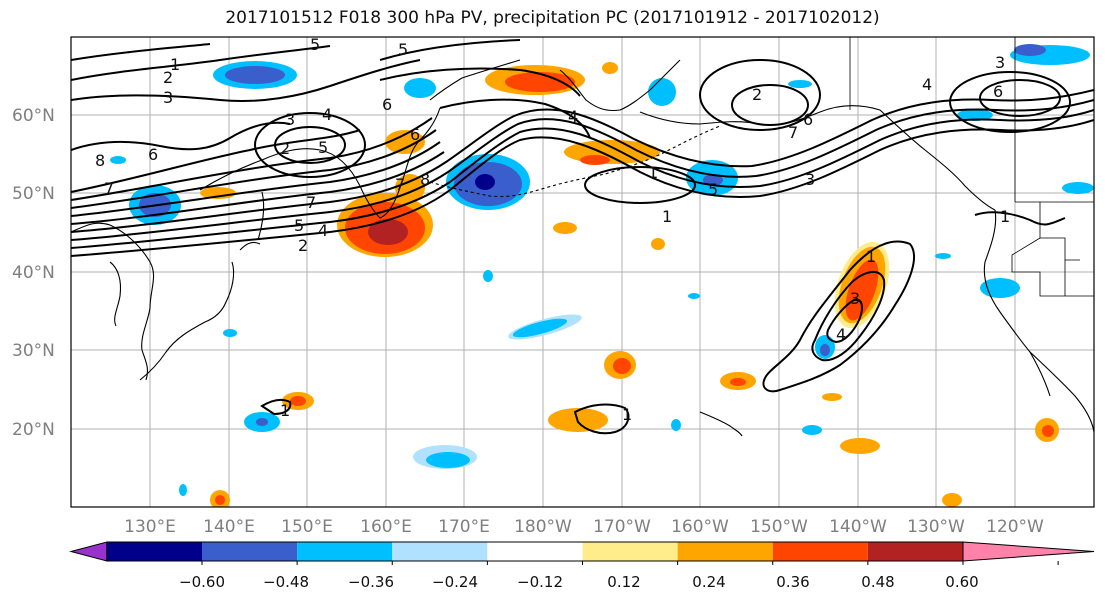  Describe the element at coordinates (708, 582) in the screenshot. I see `colorbar-tick-label: 0.24` at that location.